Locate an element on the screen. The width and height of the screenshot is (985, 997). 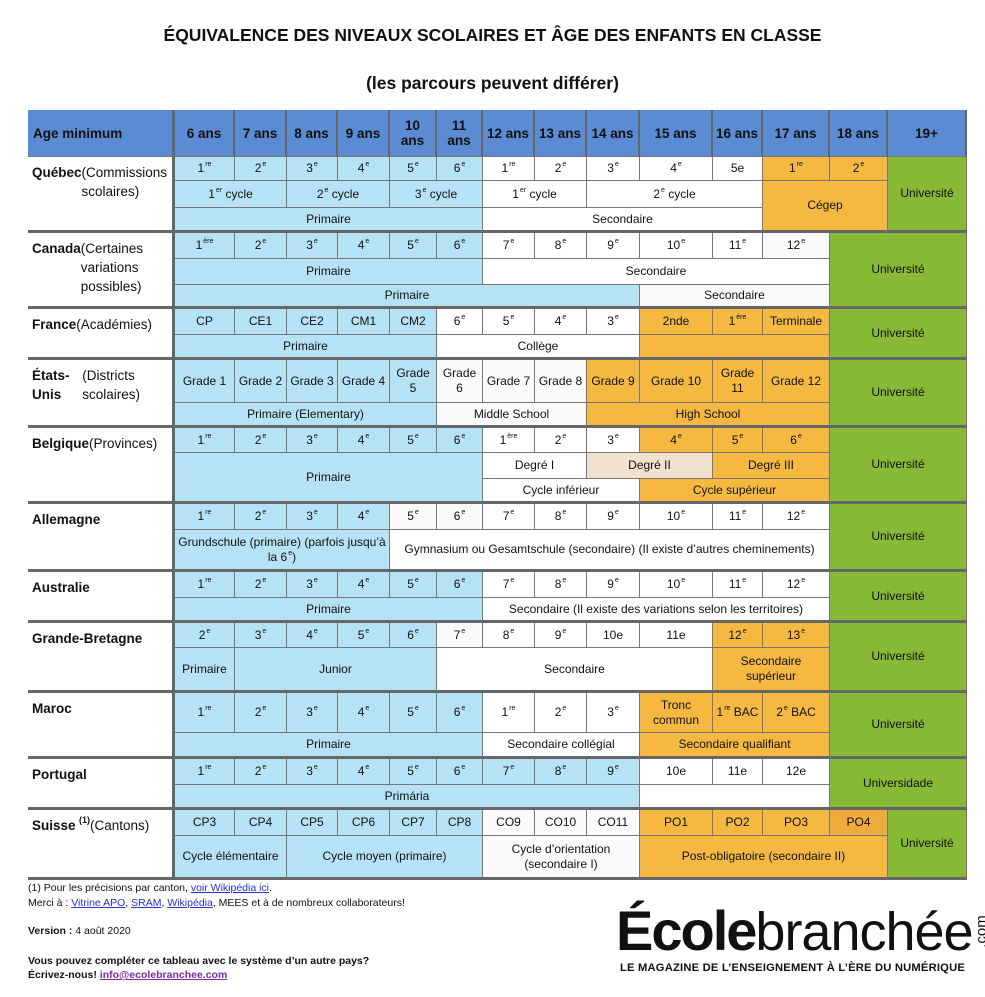
grade-cell: Middle School is located at coordinates (512, 415).